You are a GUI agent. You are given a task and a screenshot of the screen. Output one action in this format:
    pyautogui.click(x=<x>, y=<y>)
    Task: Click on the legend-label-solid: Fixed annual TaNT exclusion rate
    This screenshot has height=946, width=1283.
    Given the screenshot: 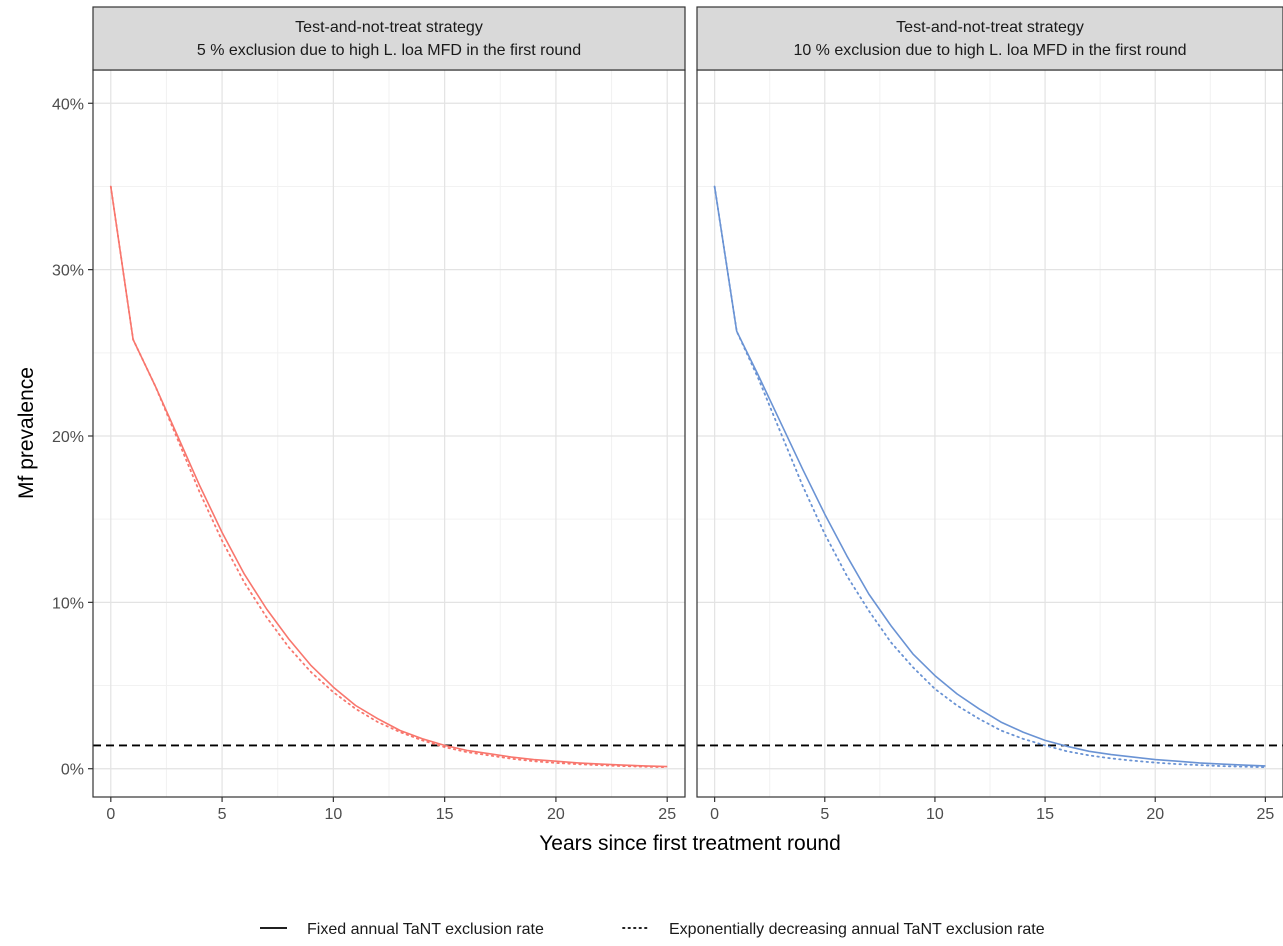 What is the action you would take?
    pyautogui.click(x=425, y=929)
    